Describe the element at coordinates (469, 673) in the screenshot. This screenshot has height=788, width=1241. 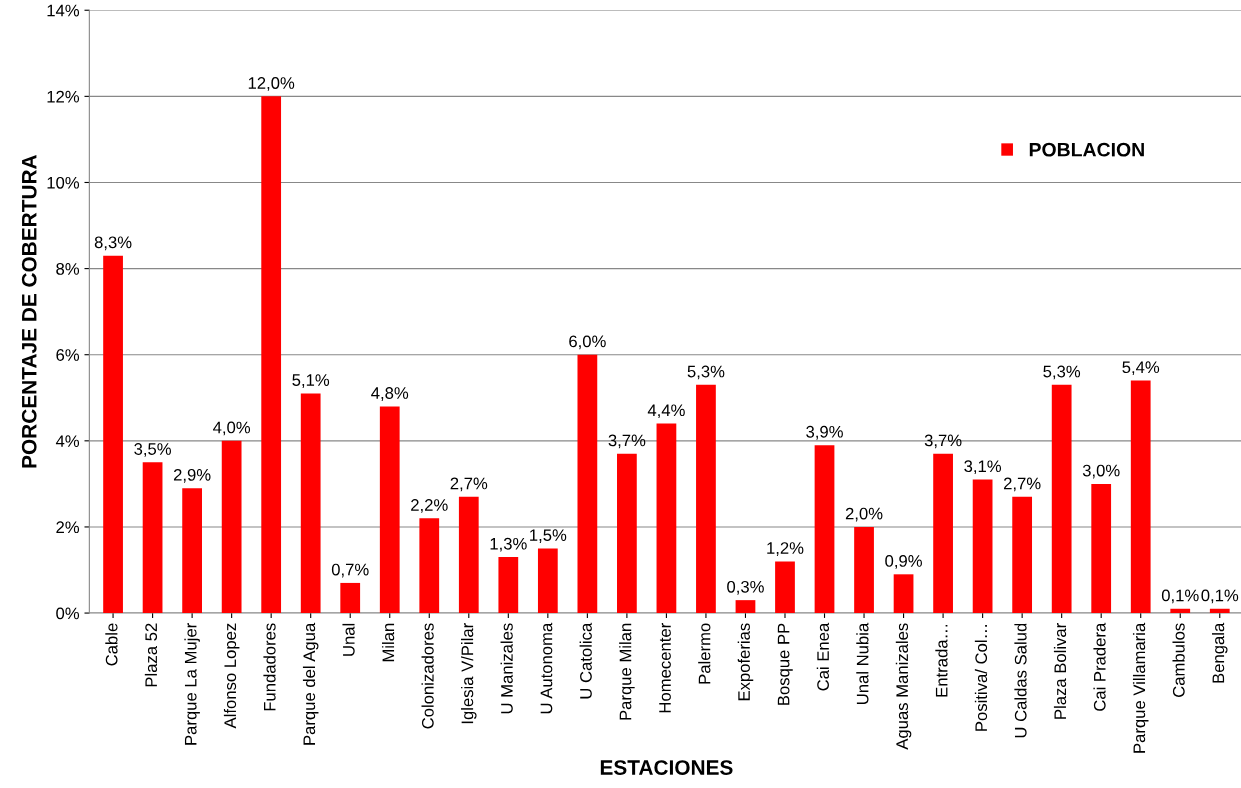
I see `x-tick-label: Iglesia V/Pilar` at that location.